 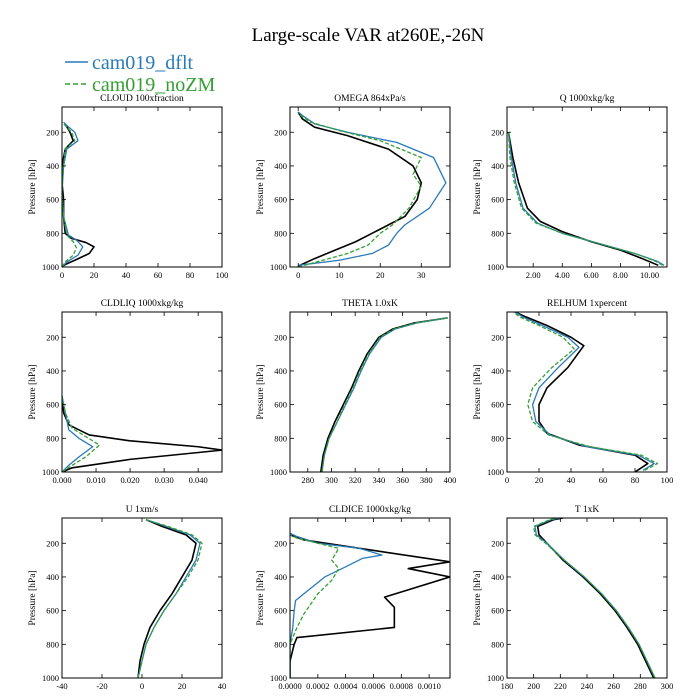 What do you see at coordinates (613, 686) in the screenshot?
I see `x-tick-label: 260` at bounding box center [613, 686].